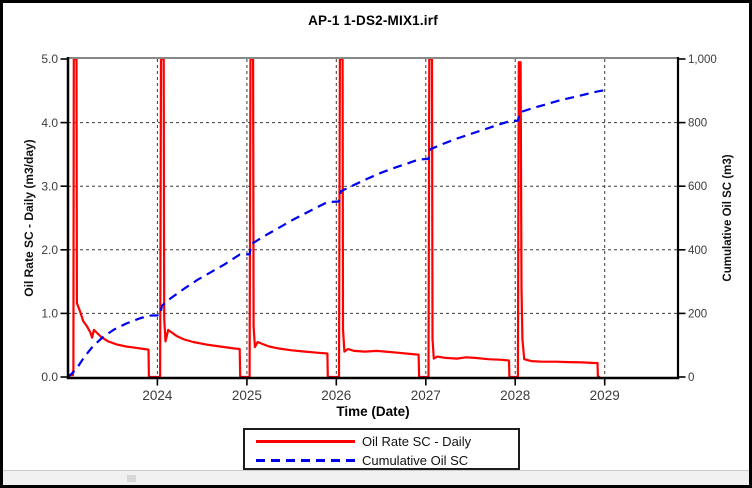  Describe the element at coordinates (131, 478) in the screenshot. I see `scrollbar-notch` at that location.